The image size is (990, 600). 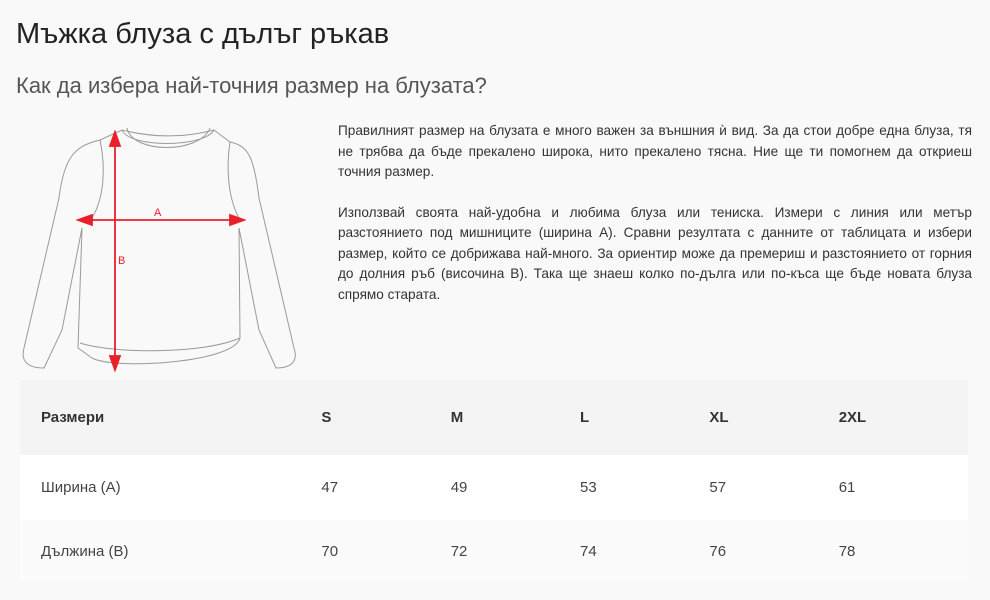 What do you see at coordinates (852, 417) in the screenshot?
I see `header-cell: 2XL` at bounding box center [852, 417].